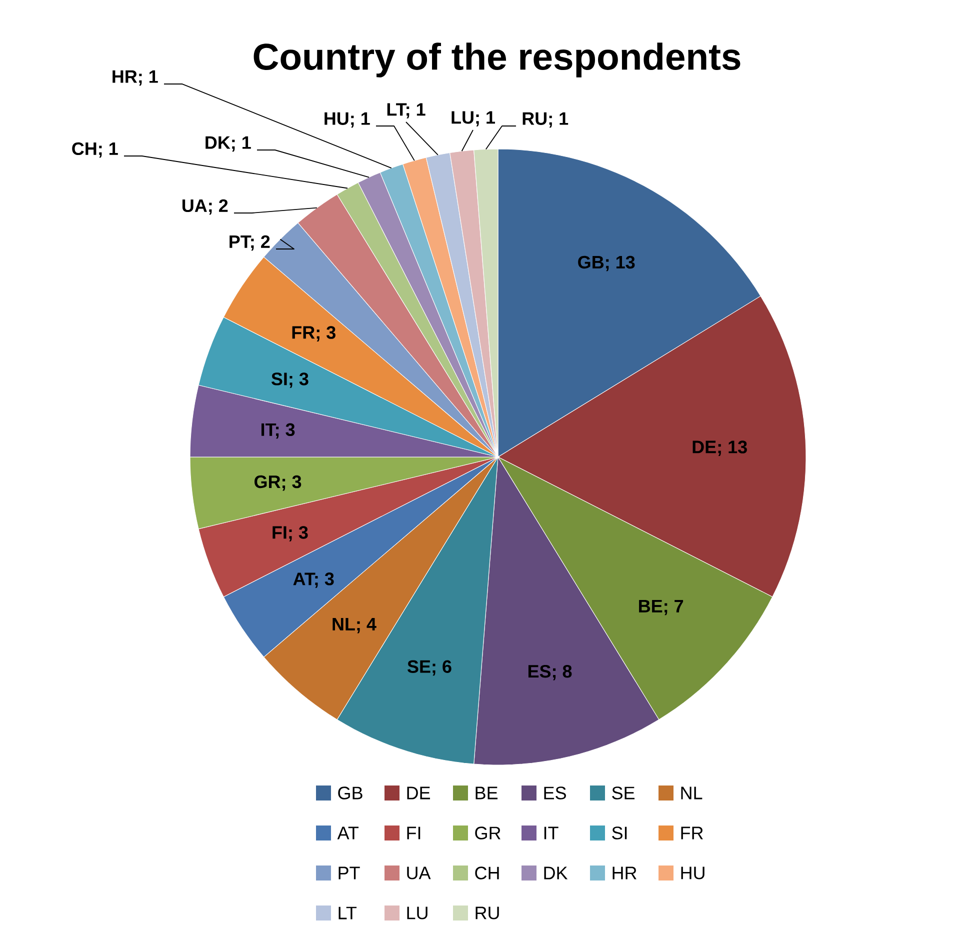 This screenshot has height=951, width=975. I want to click on legend-label: ES, so click(555, 793).